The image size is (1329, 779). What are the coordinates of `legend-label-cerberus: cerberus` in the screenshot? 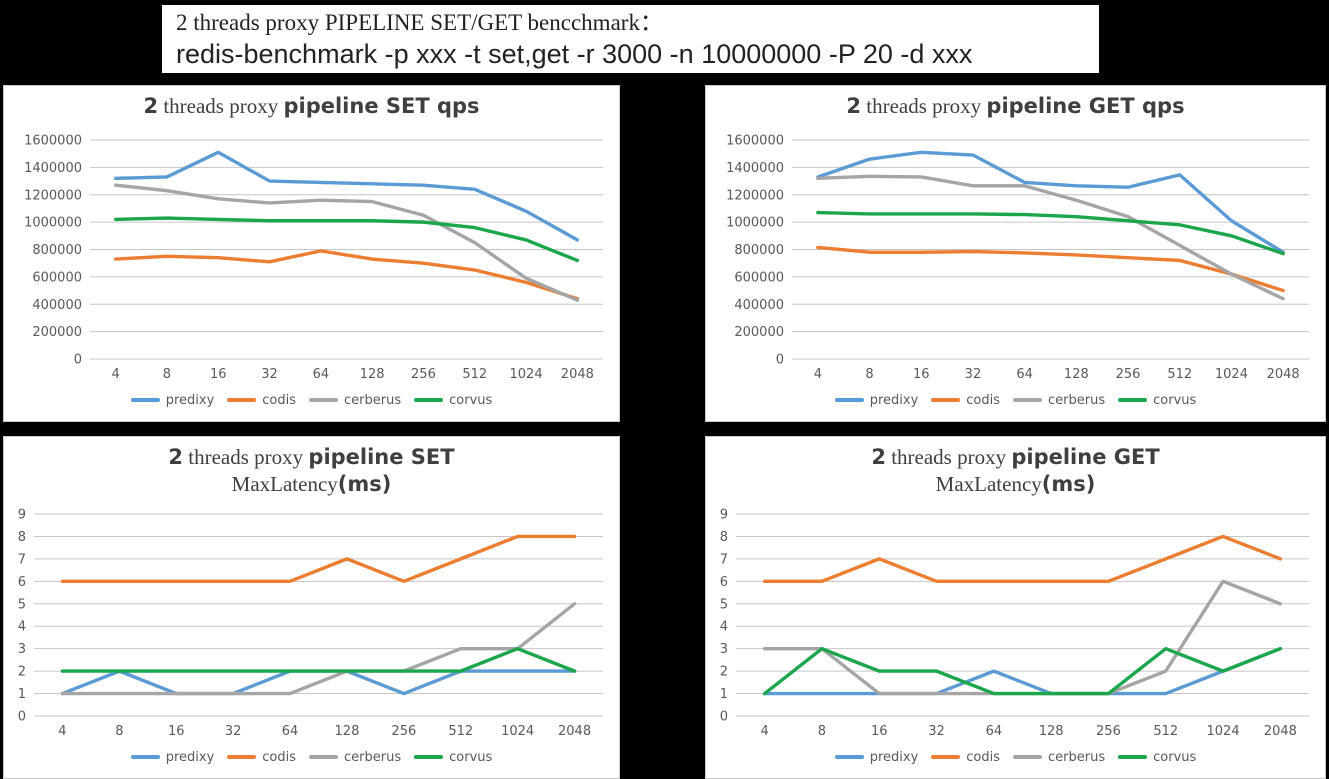 It's located at (1077, 757).